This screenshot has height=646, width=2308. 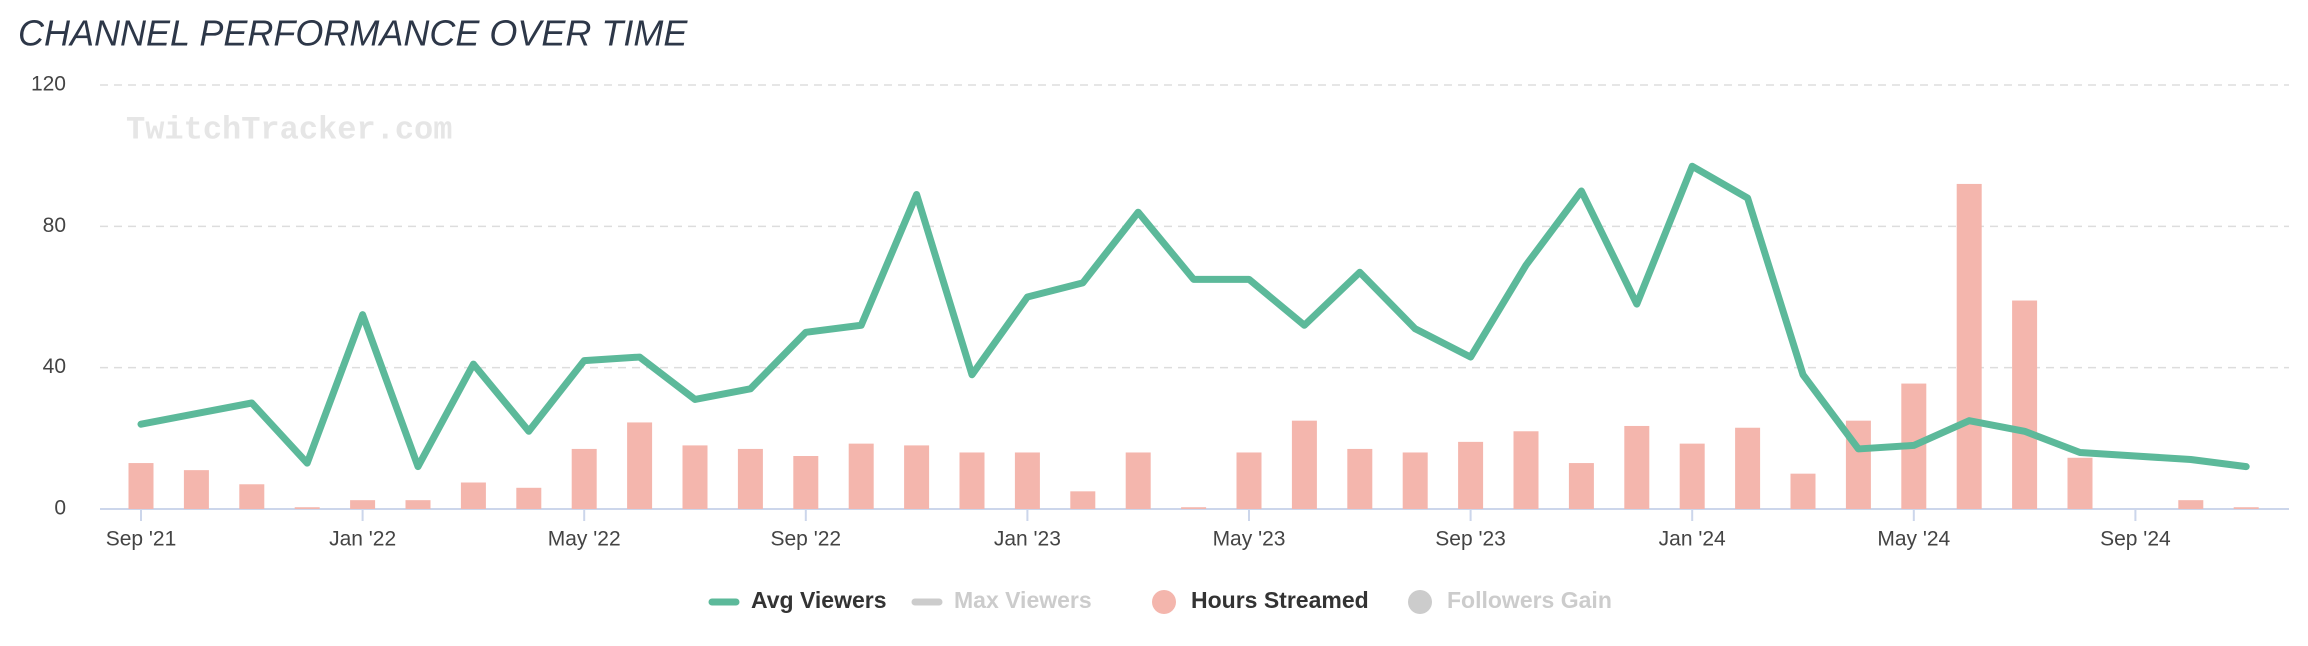 What do you see at coordinates (1280, 600) in the screenshot?
I see `legend-label: Hours Streamed` at bounding box center [1280, 600].